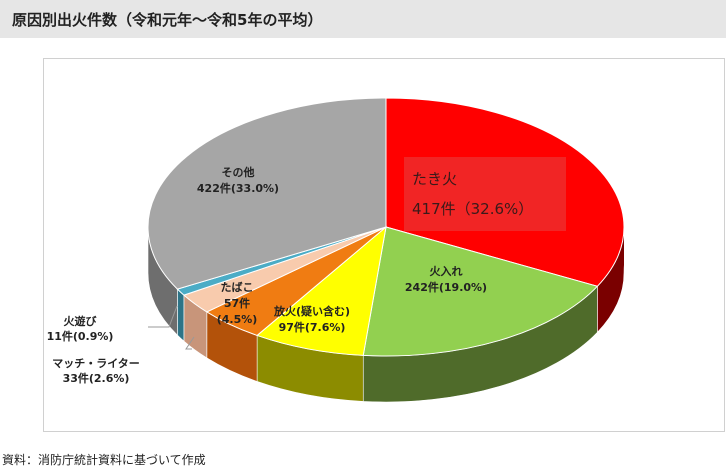 This screenshot has height=471, width=726. What do you see at coordinates (237, 287) in the screenshot?
I see `slice-label-name-3: たばこ` at bounding box center [237, 287].